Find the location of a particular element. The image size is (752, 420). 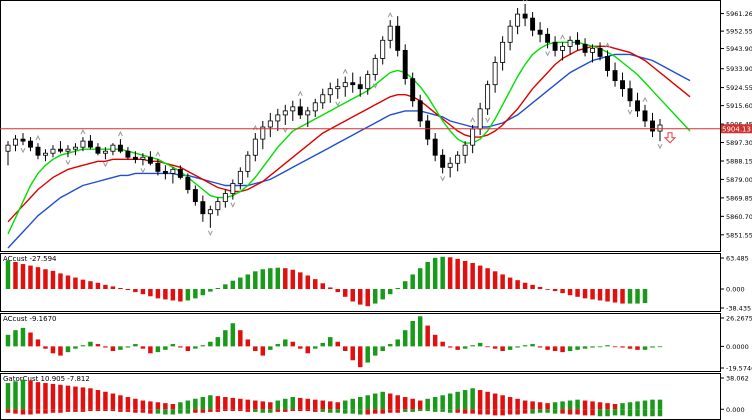

gator-histogram is located at coordinates (334, 398).